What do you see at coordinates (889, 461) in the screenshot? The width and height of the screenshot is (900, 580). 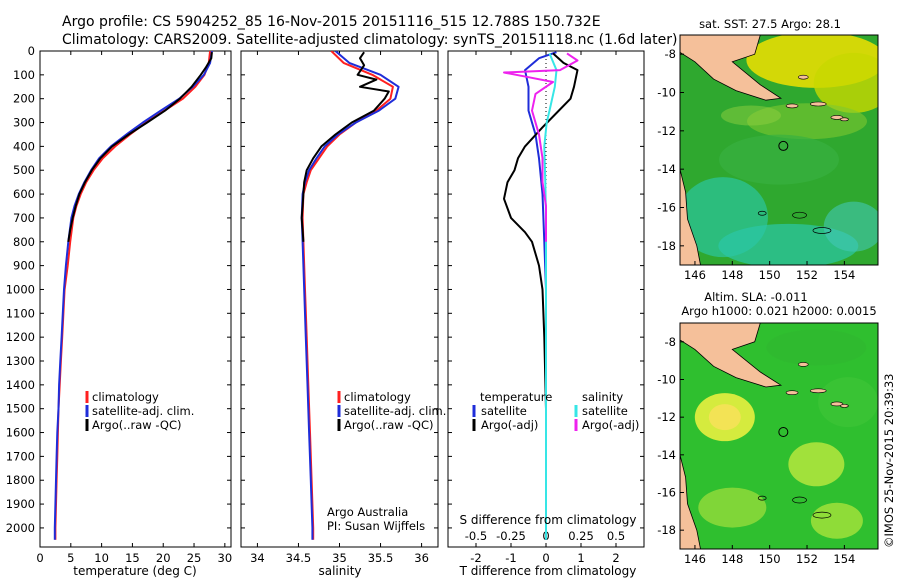 I see `imos-credit: ©IMOS 25-Nov-2015 20:39:33` at bounding box center [889, 461].